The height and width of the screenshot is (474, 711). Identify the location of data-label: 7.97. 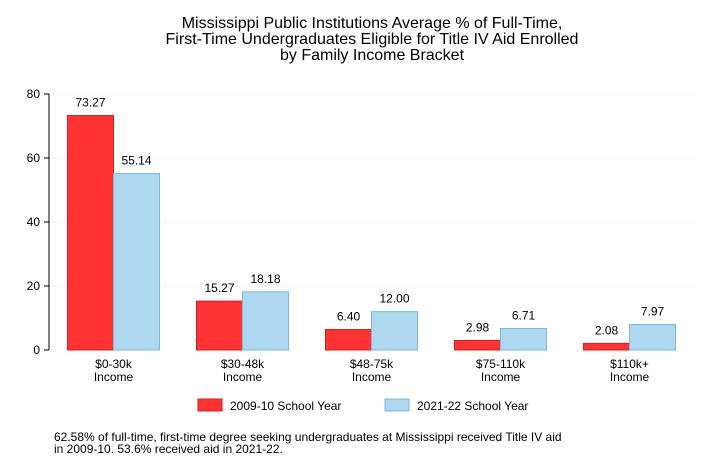
(653, 311).